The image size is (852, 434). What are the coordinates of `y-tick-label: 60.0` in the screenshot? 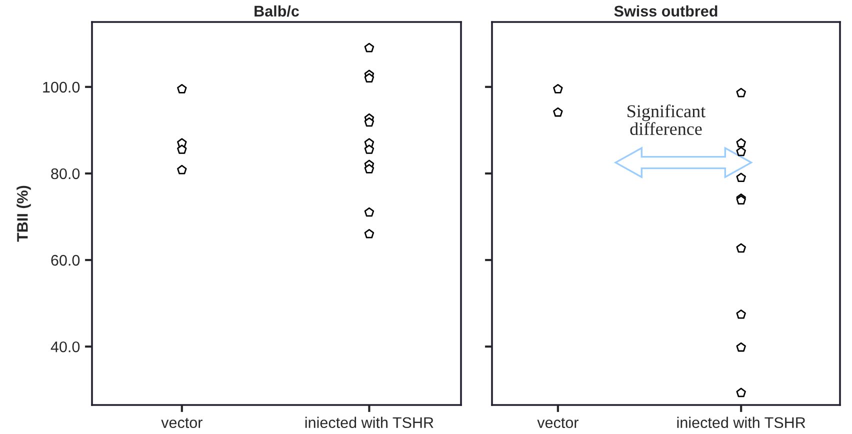 It's located at (65, 260).